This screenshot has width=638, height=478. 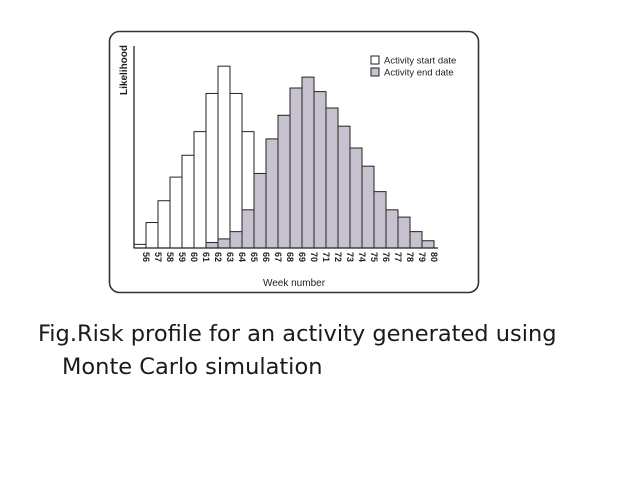 What do you see at coordinates (398, 257) in the screenshot?
I see `x-tick-label-77: 77` at bounding box center [398, 257].